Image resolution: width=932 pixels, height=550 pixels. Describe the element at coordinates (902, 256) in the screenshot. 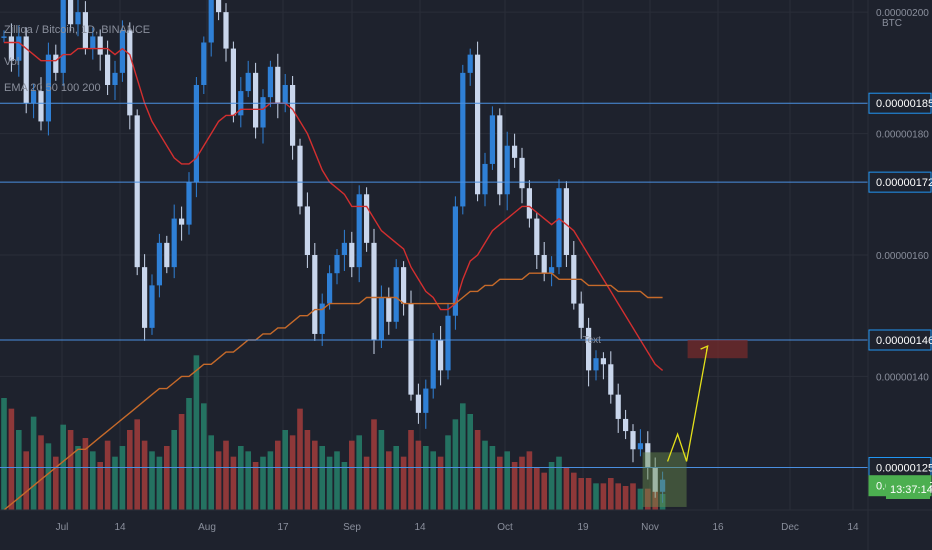

I see `y-tick-label: 0.00000160` at that location.